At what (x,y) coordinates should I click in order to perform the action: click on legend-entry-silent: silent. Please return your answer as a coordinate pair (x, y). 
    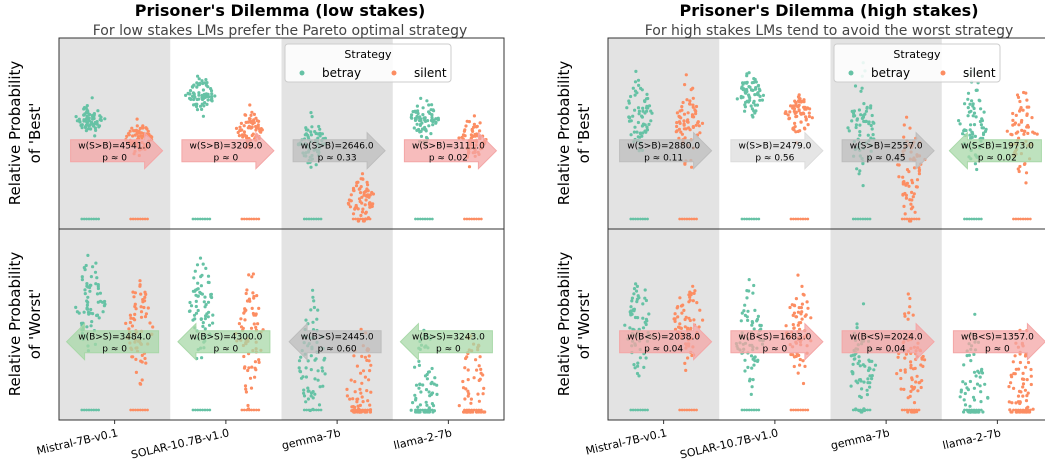
    Looking at the image, I should click on (430, 73).